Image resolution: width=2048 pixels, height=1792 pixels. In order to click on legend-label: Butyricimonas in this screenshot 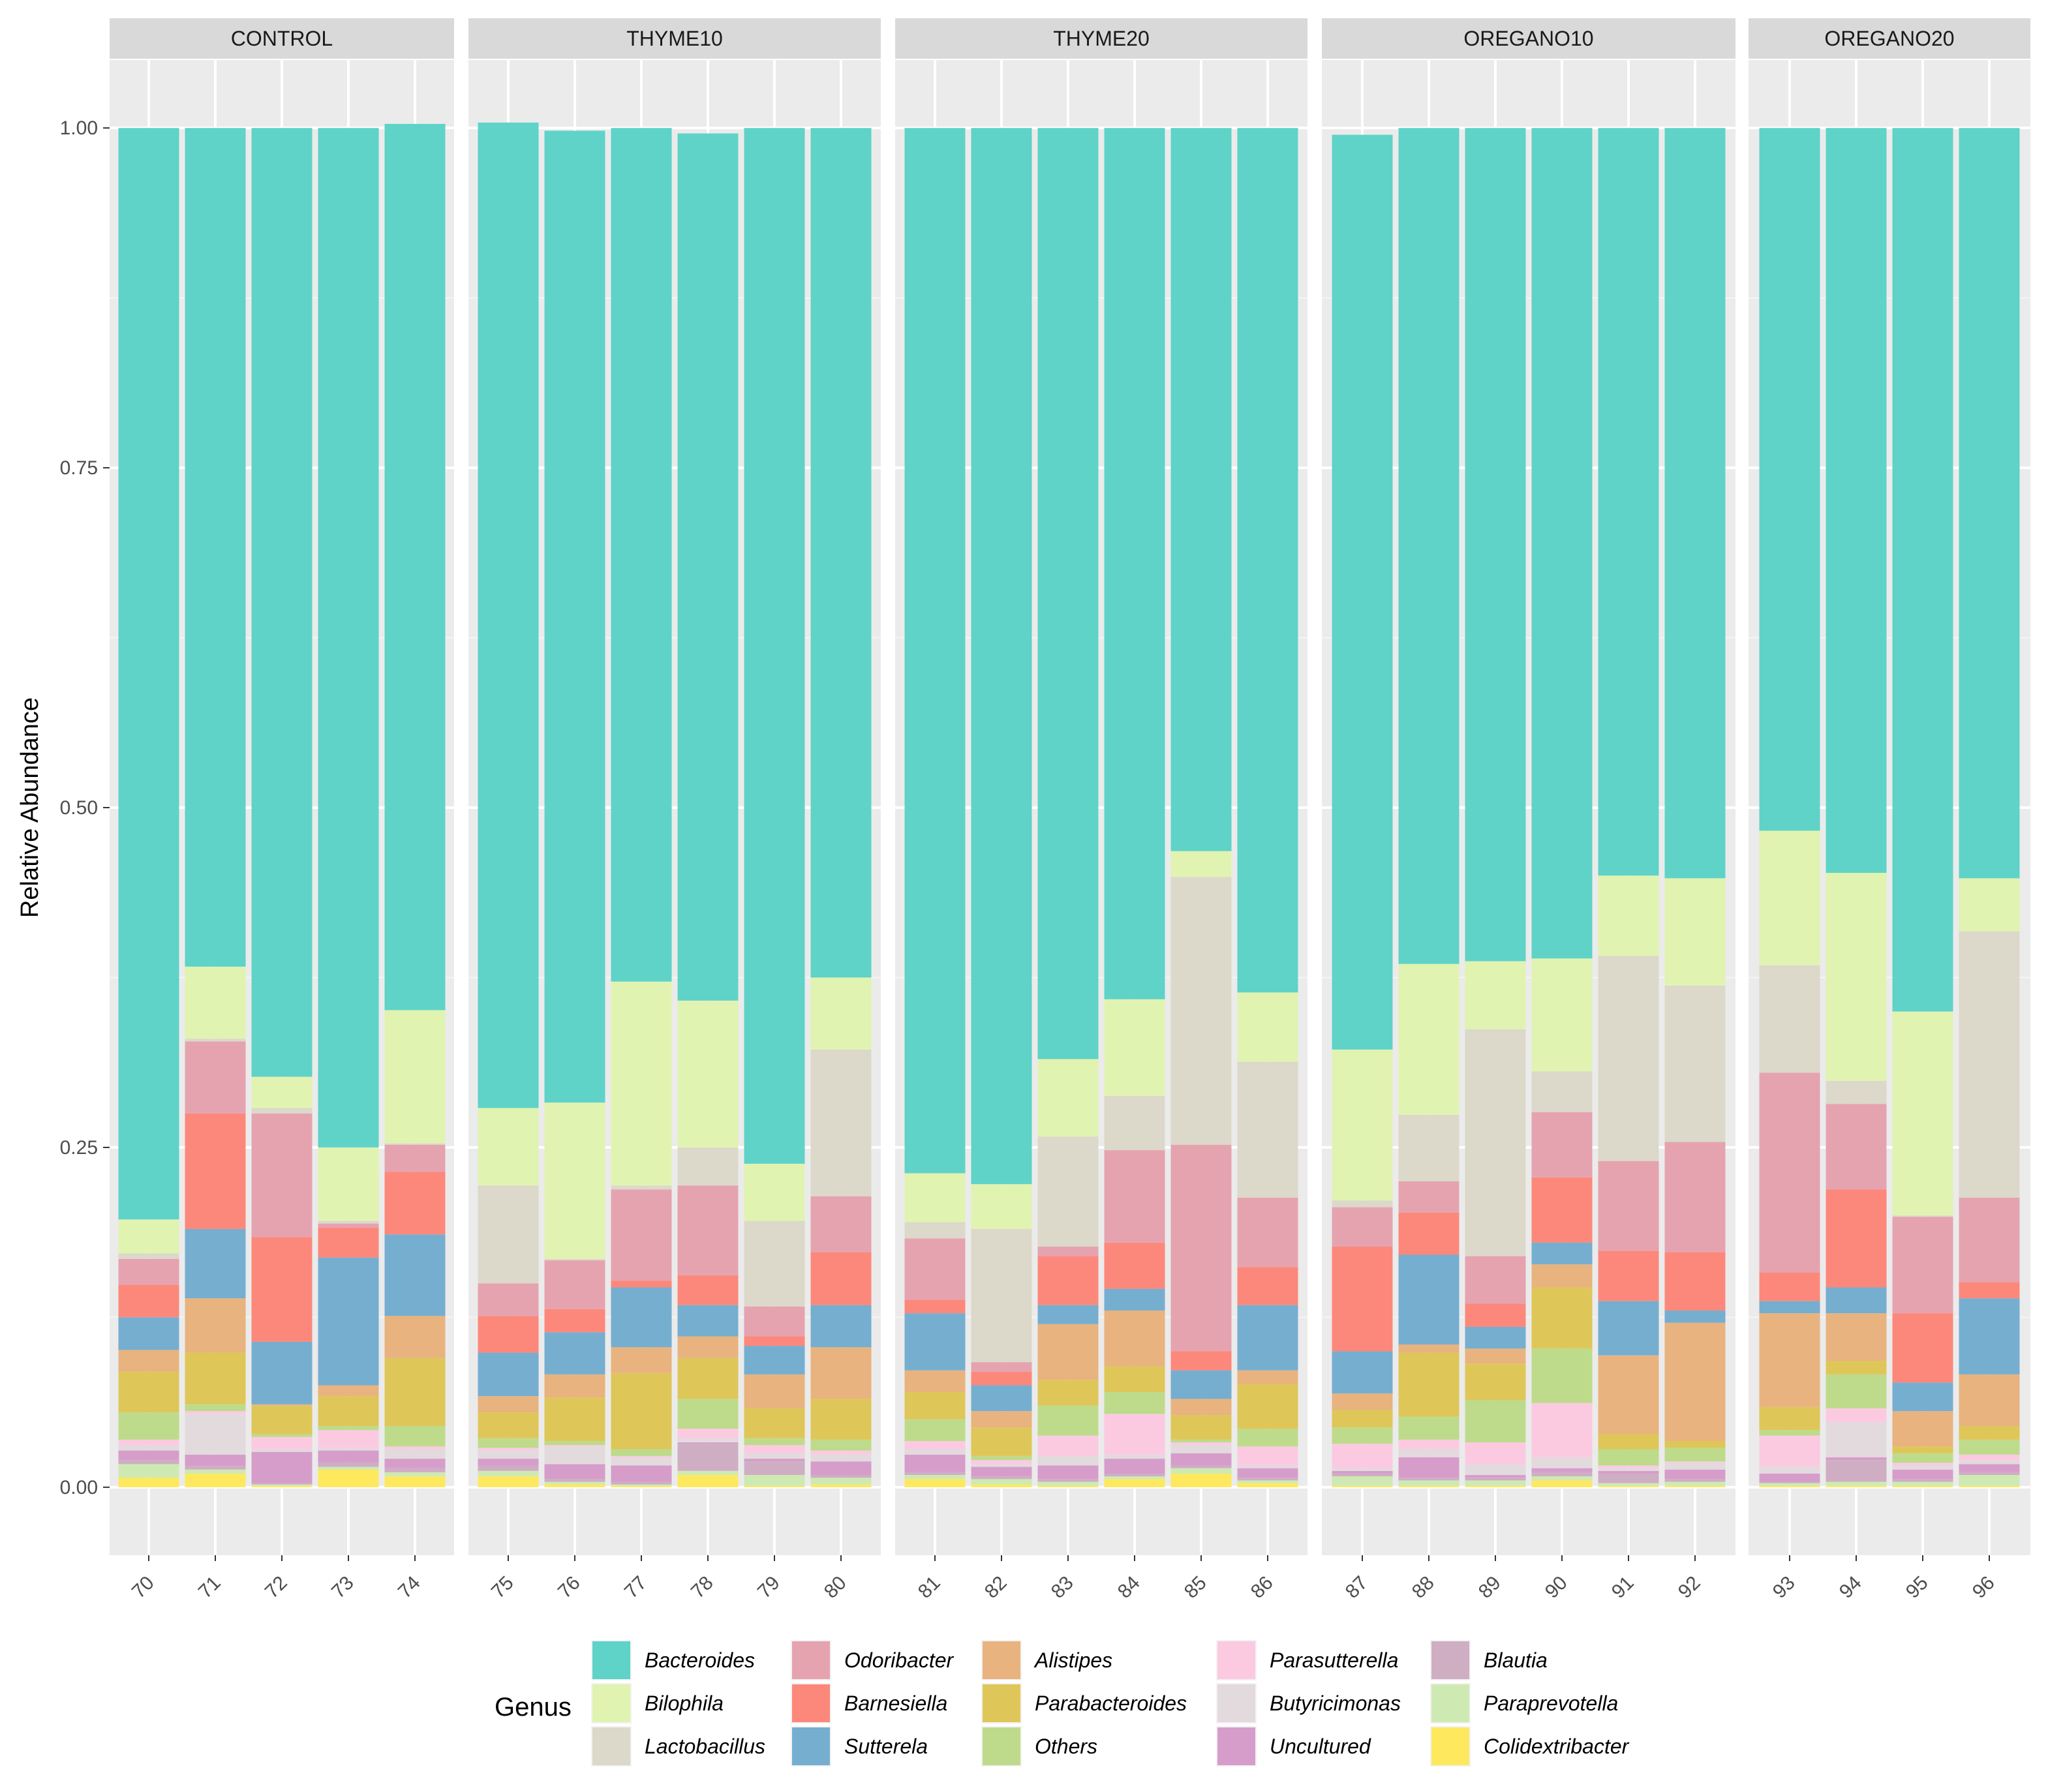, I will do `click(1335, 1704)`.